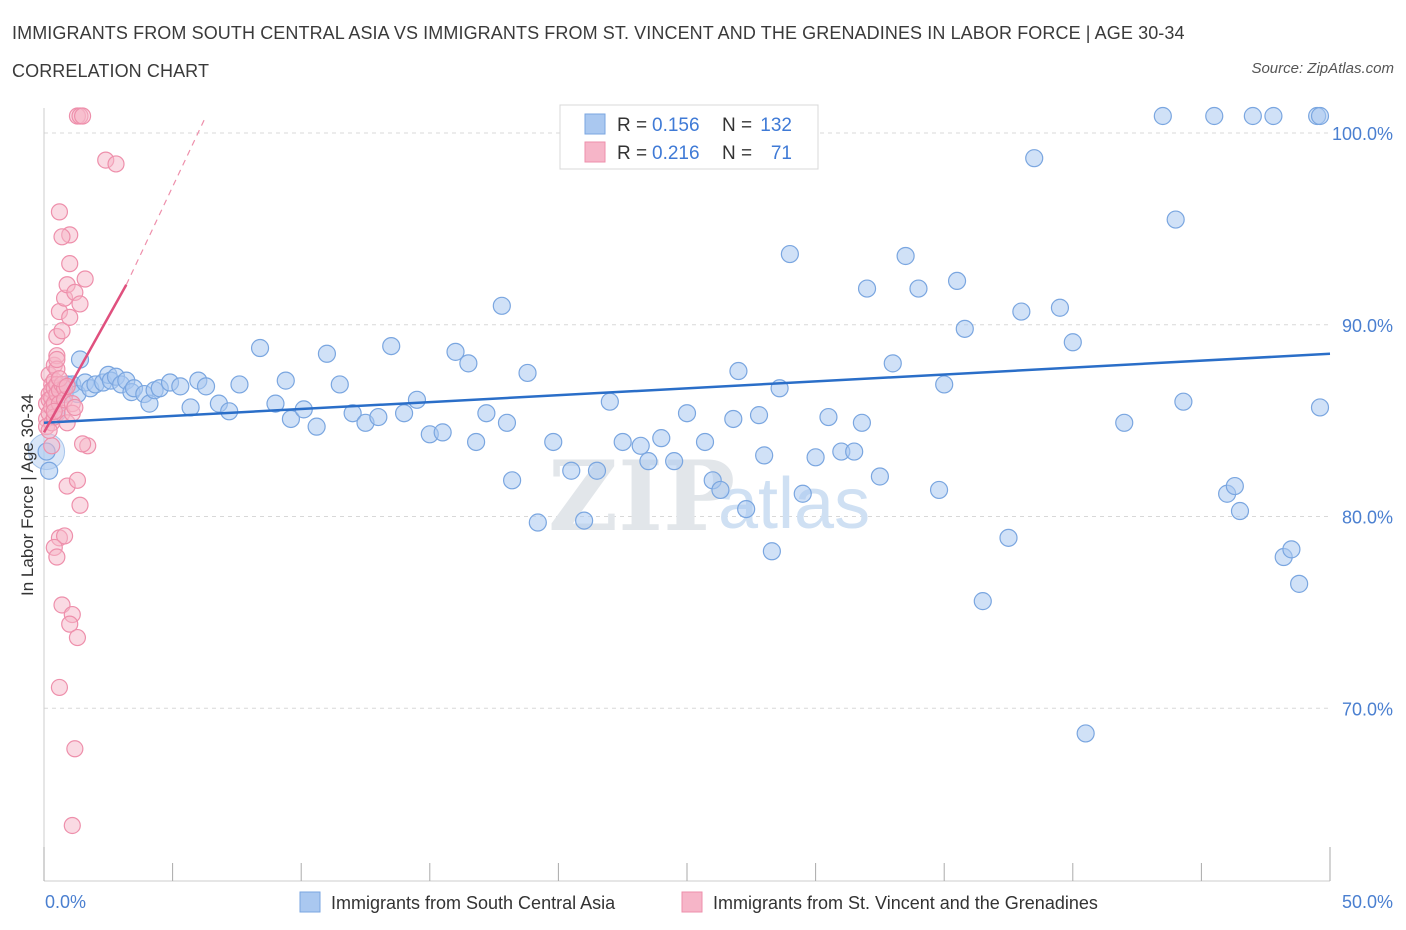 This screenshot has height=930, width=1406. I want to click on y-tick-label: 100.0%, so click(1362, 134).